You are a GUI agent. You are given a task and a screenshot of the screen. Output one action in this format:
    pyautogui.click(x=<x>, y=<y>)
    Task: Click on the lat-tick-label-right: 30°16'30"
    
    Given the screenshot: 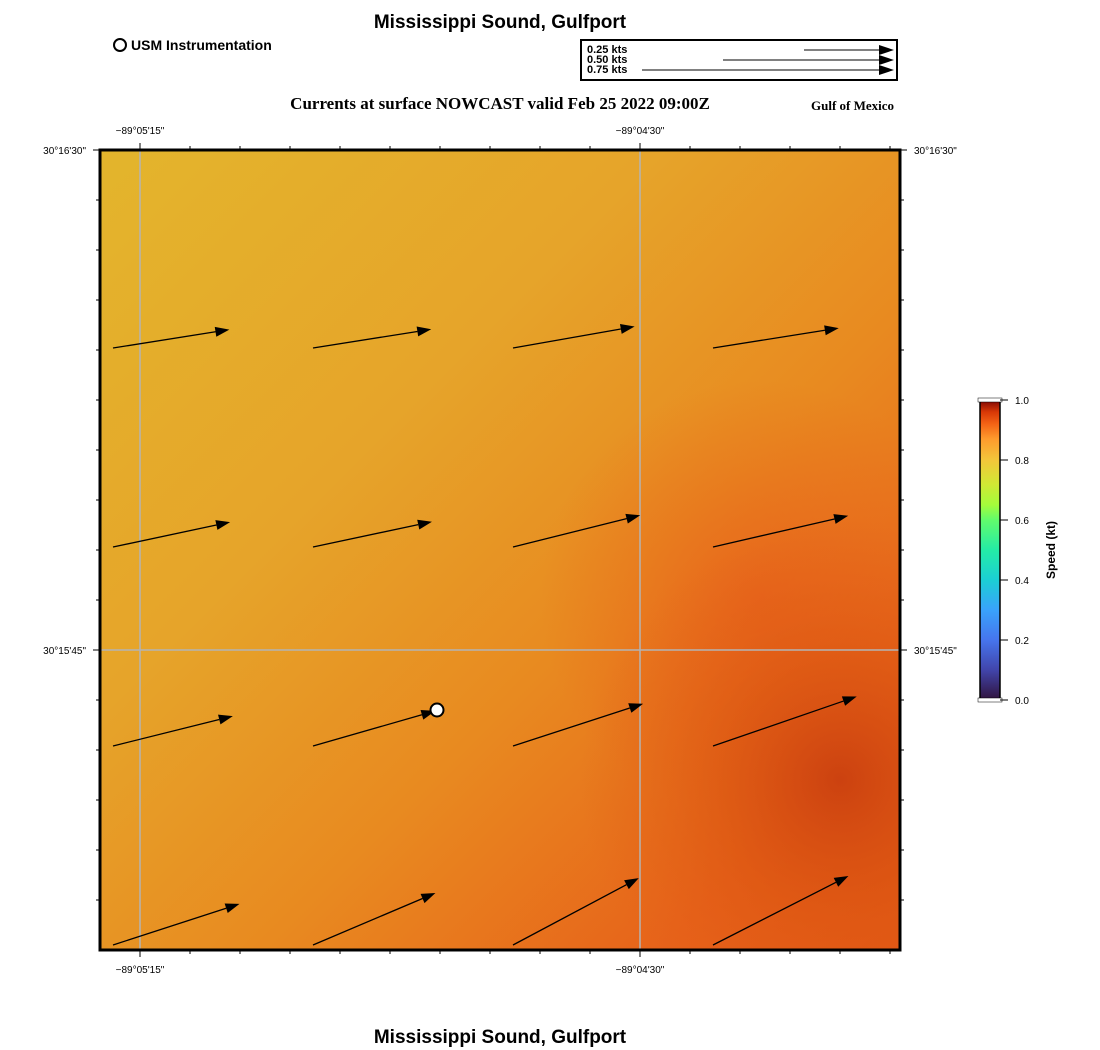 What is the action you would take?
    pyautogui.click(x=935, y=151)
    